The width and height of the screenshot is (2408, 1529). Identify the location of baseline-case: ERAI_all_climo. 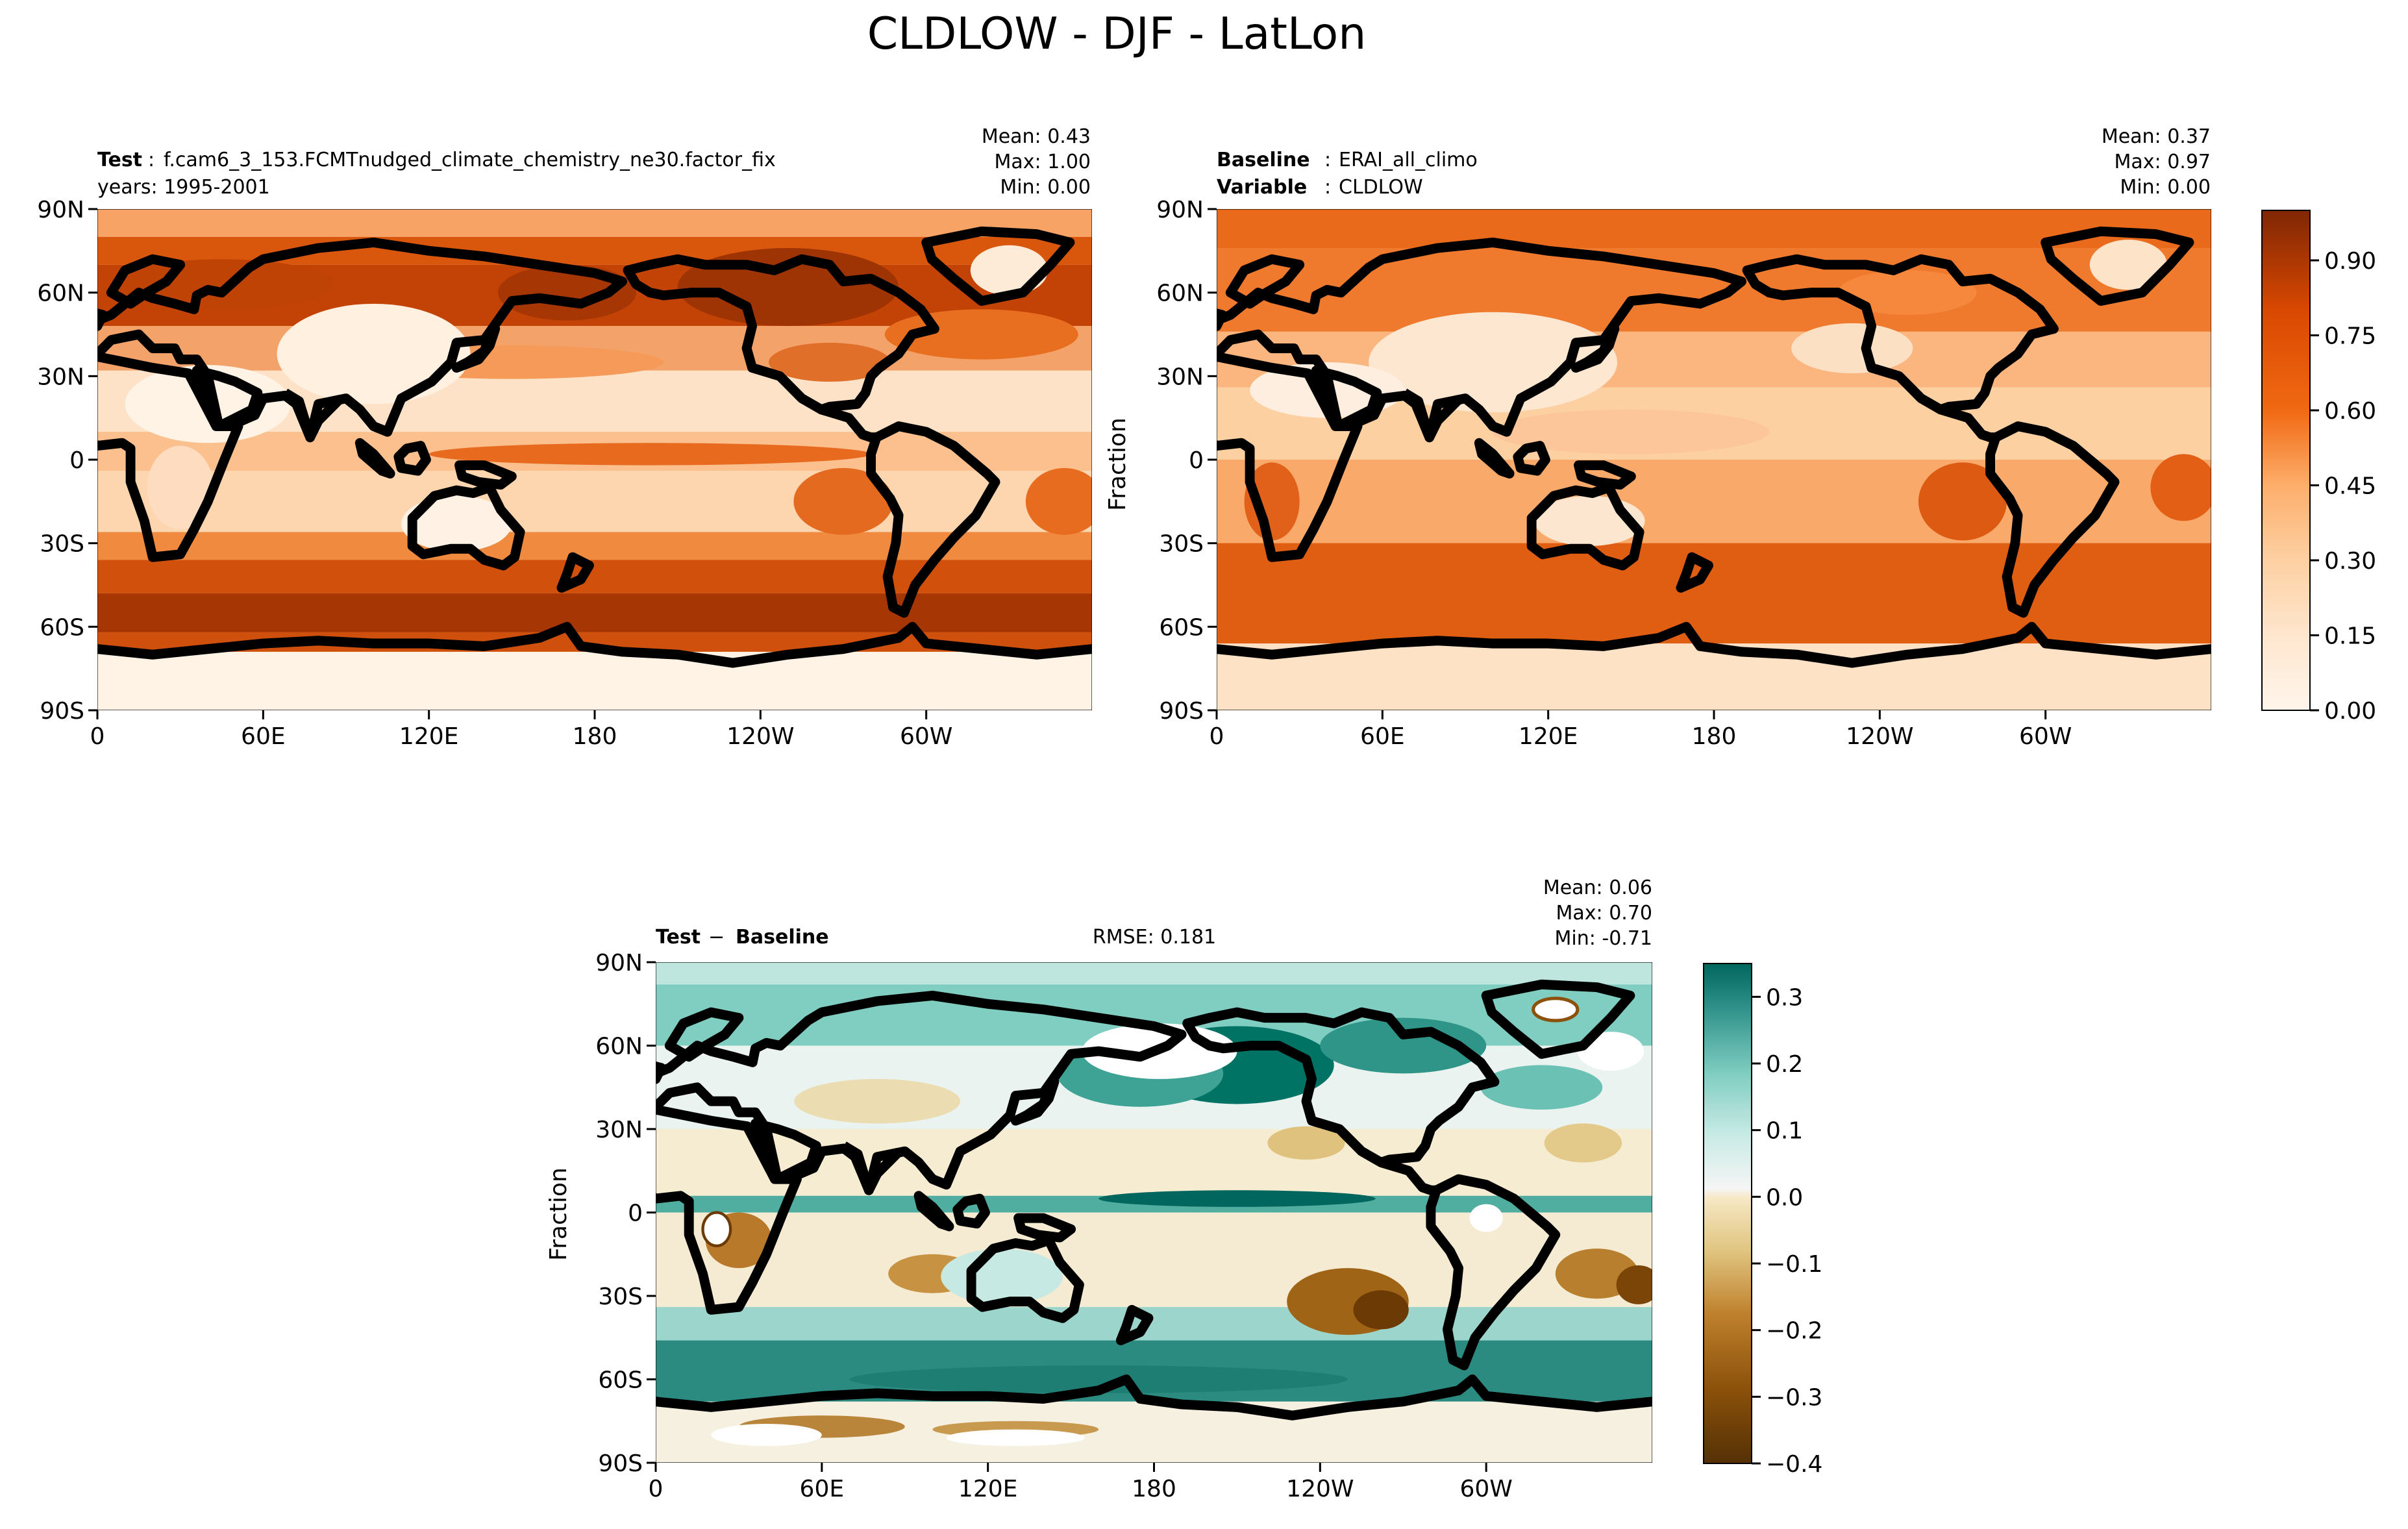
(1408, 160).